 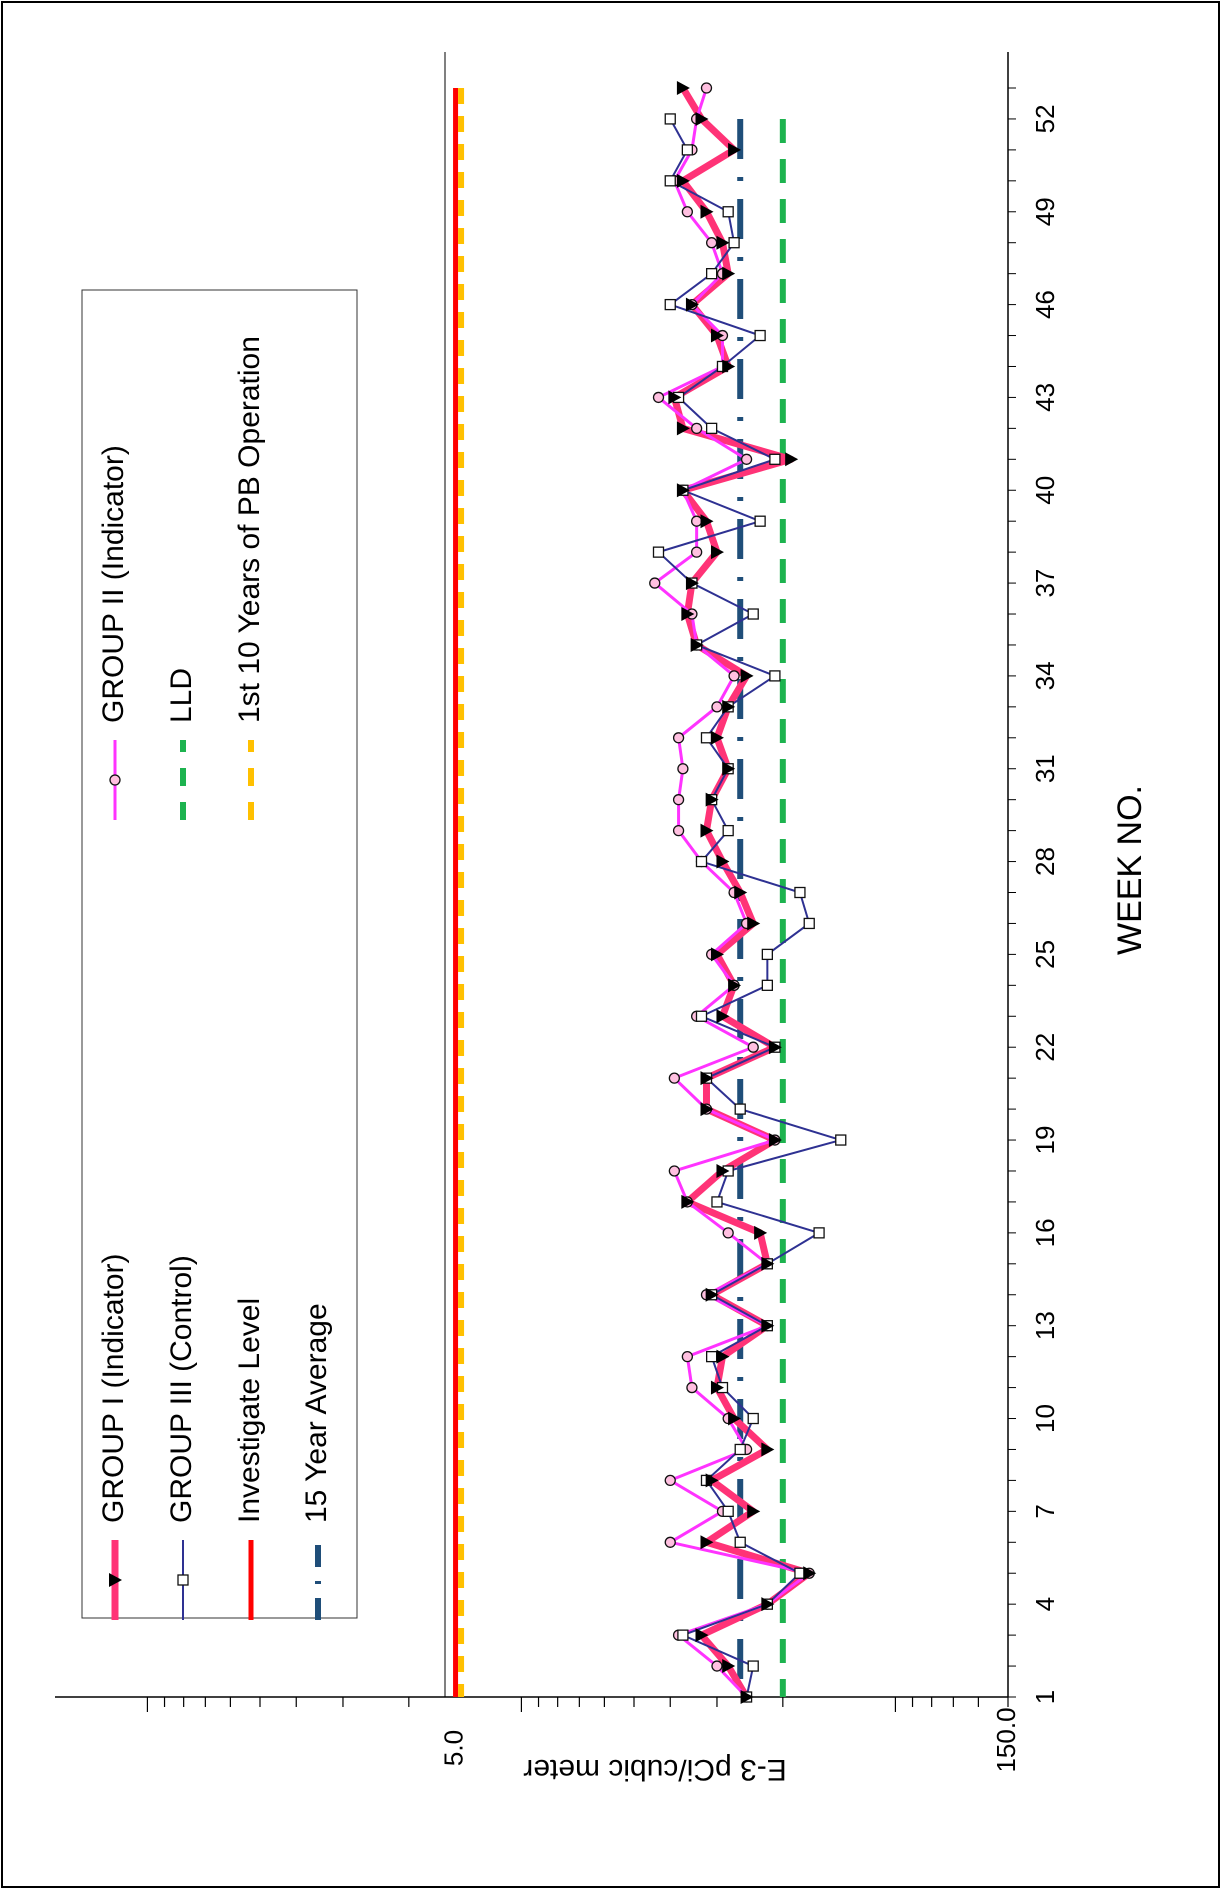 I want to click on legend-label-first10: 1st 10 Years of PB Operation, so click(x=249, y=529).